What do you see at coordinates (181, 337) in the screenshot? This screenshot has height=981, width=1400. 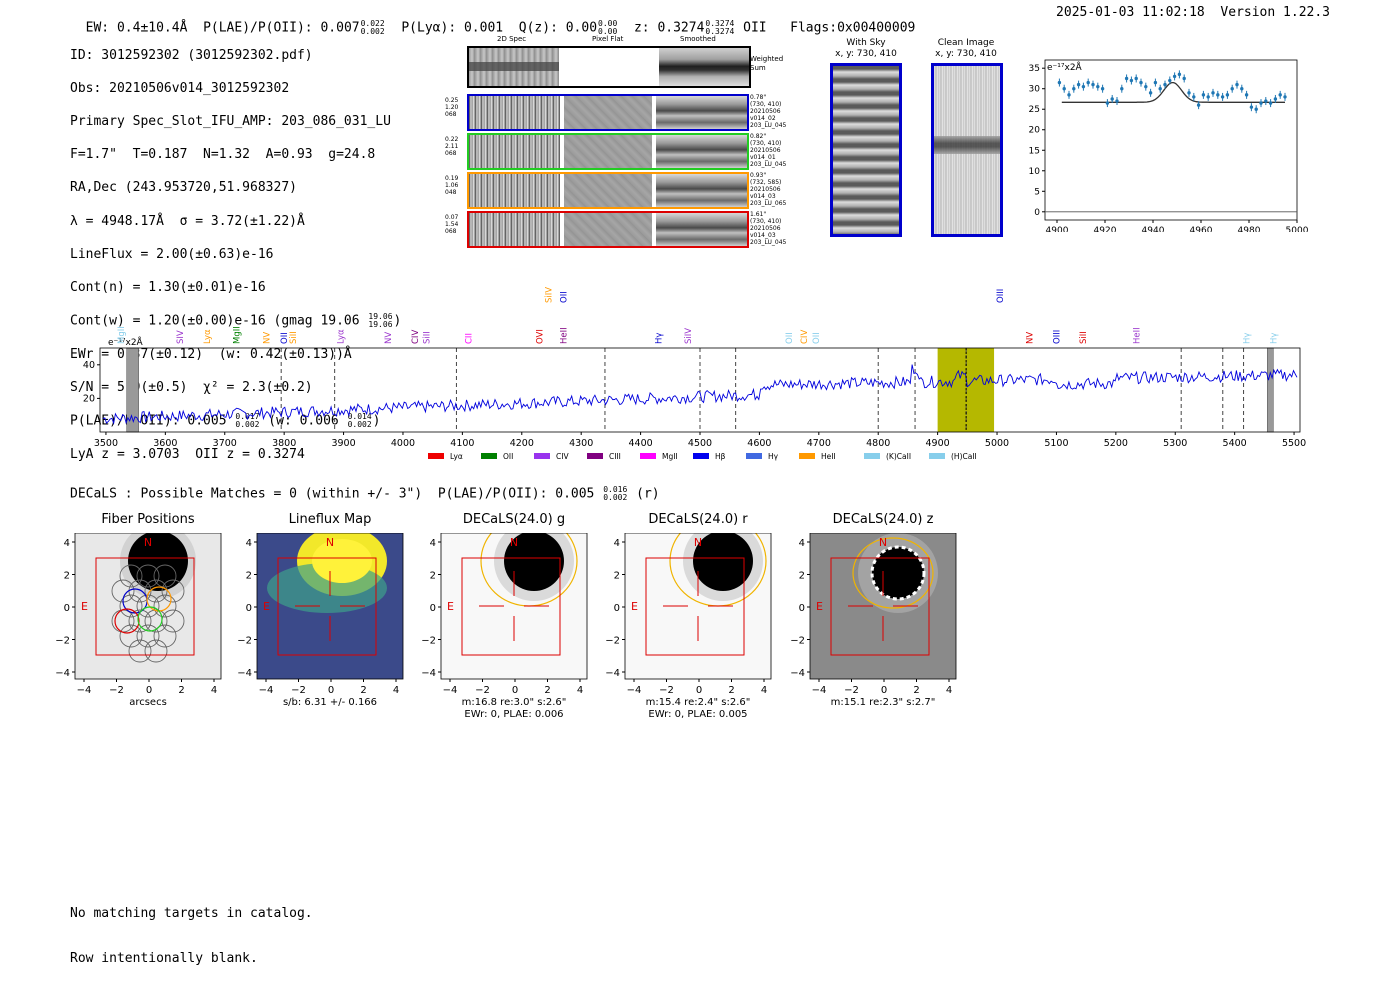 I see `spectral-line-label: SIV` at bounding box center [181, 337].